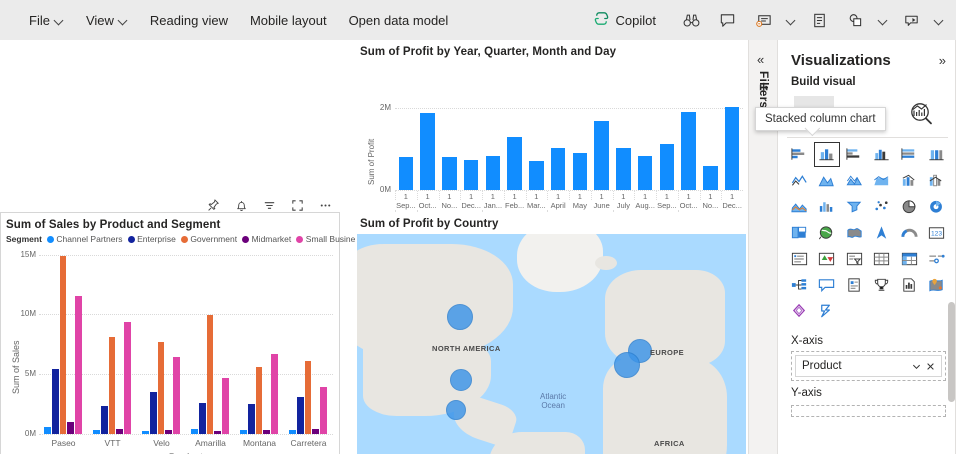 Image resolution: width=956 pixels, height=454 pixels. Describe the element at coordinates (827, 180) in the screenshot. I see `area-chart-icon` at that location.